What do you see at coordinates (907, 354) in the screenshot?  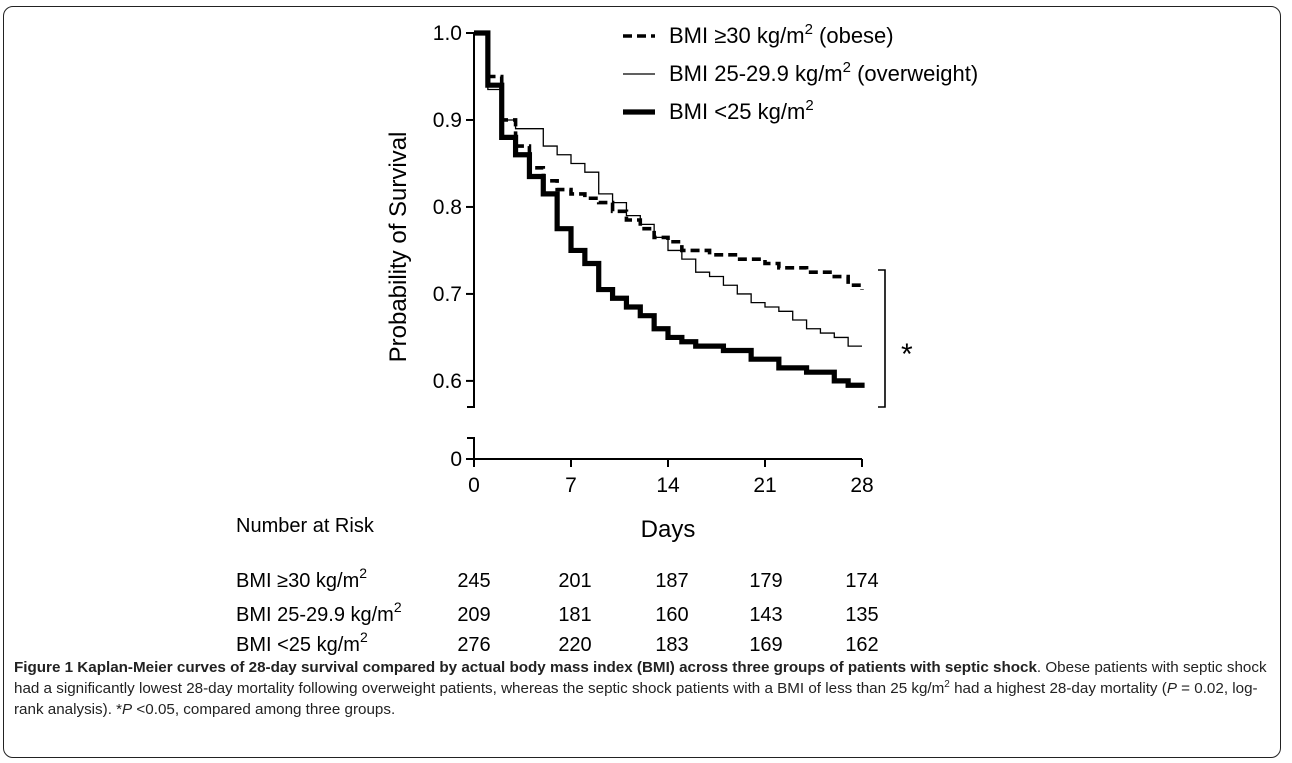 I see `significance-marker: *` at bounding box center [907, 354].